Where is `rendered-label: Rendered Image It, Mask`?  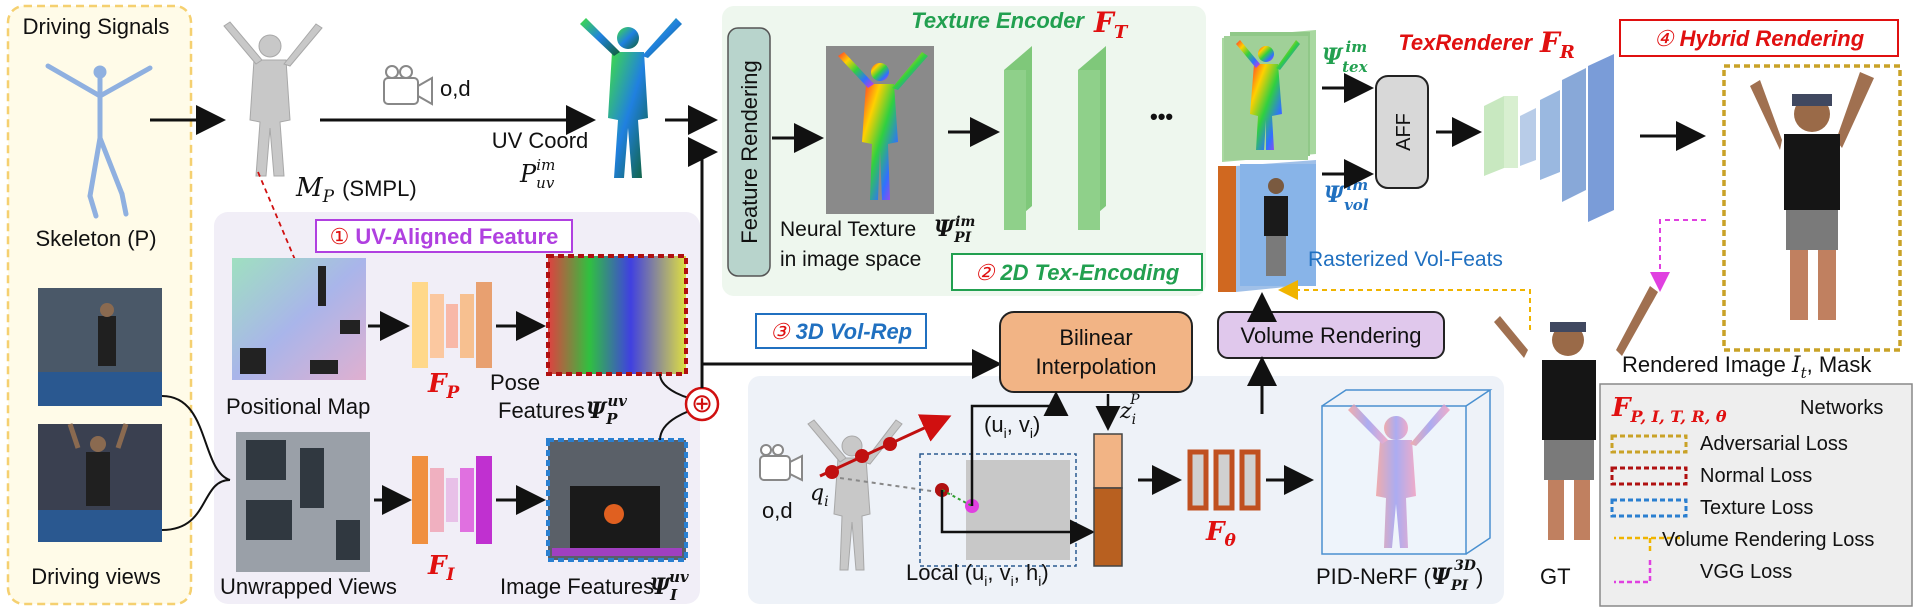 rendered-label: Rendered Image It, Mask is located at coordinates (1747, 367).